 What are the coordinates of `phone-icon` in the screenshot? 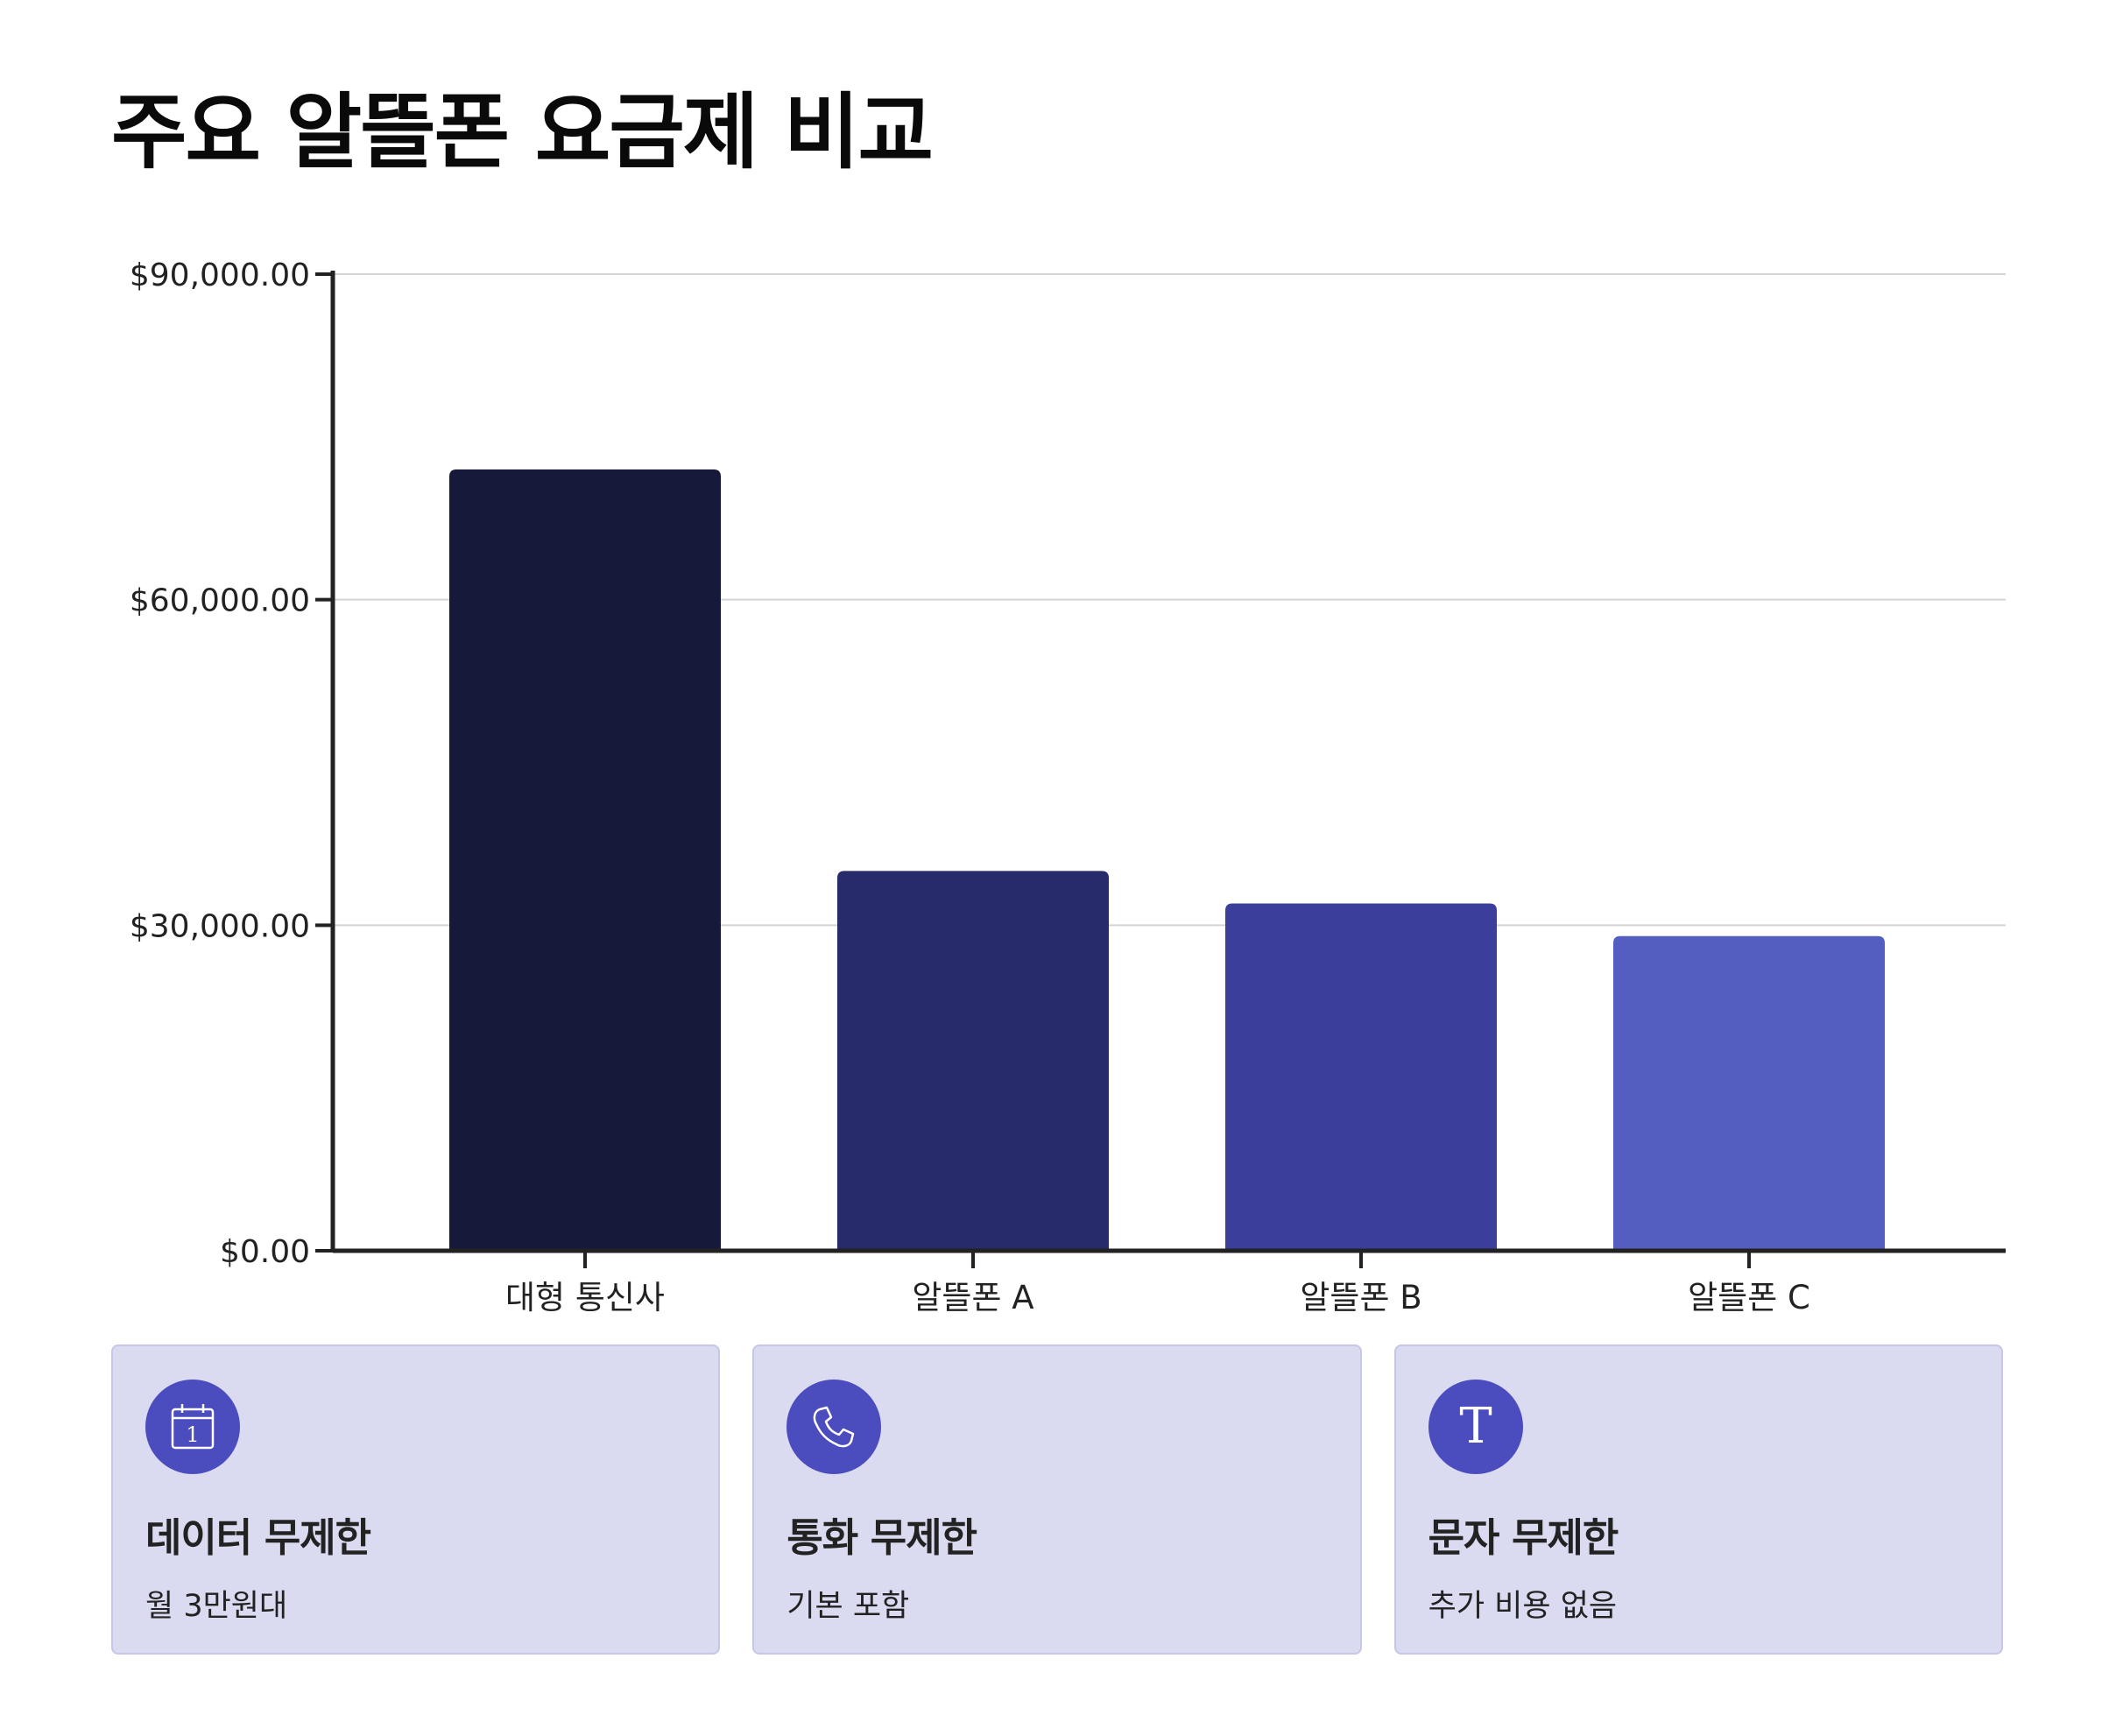 It's located at (834, 1427).